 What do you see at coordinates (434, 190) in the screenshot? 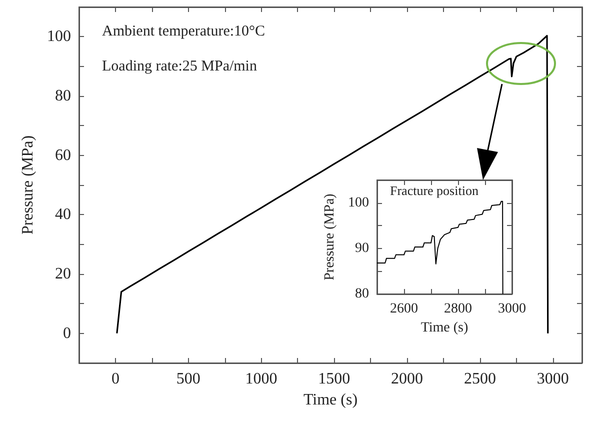
I see `annotation: Fracture position` at bounding box center [434, 190].